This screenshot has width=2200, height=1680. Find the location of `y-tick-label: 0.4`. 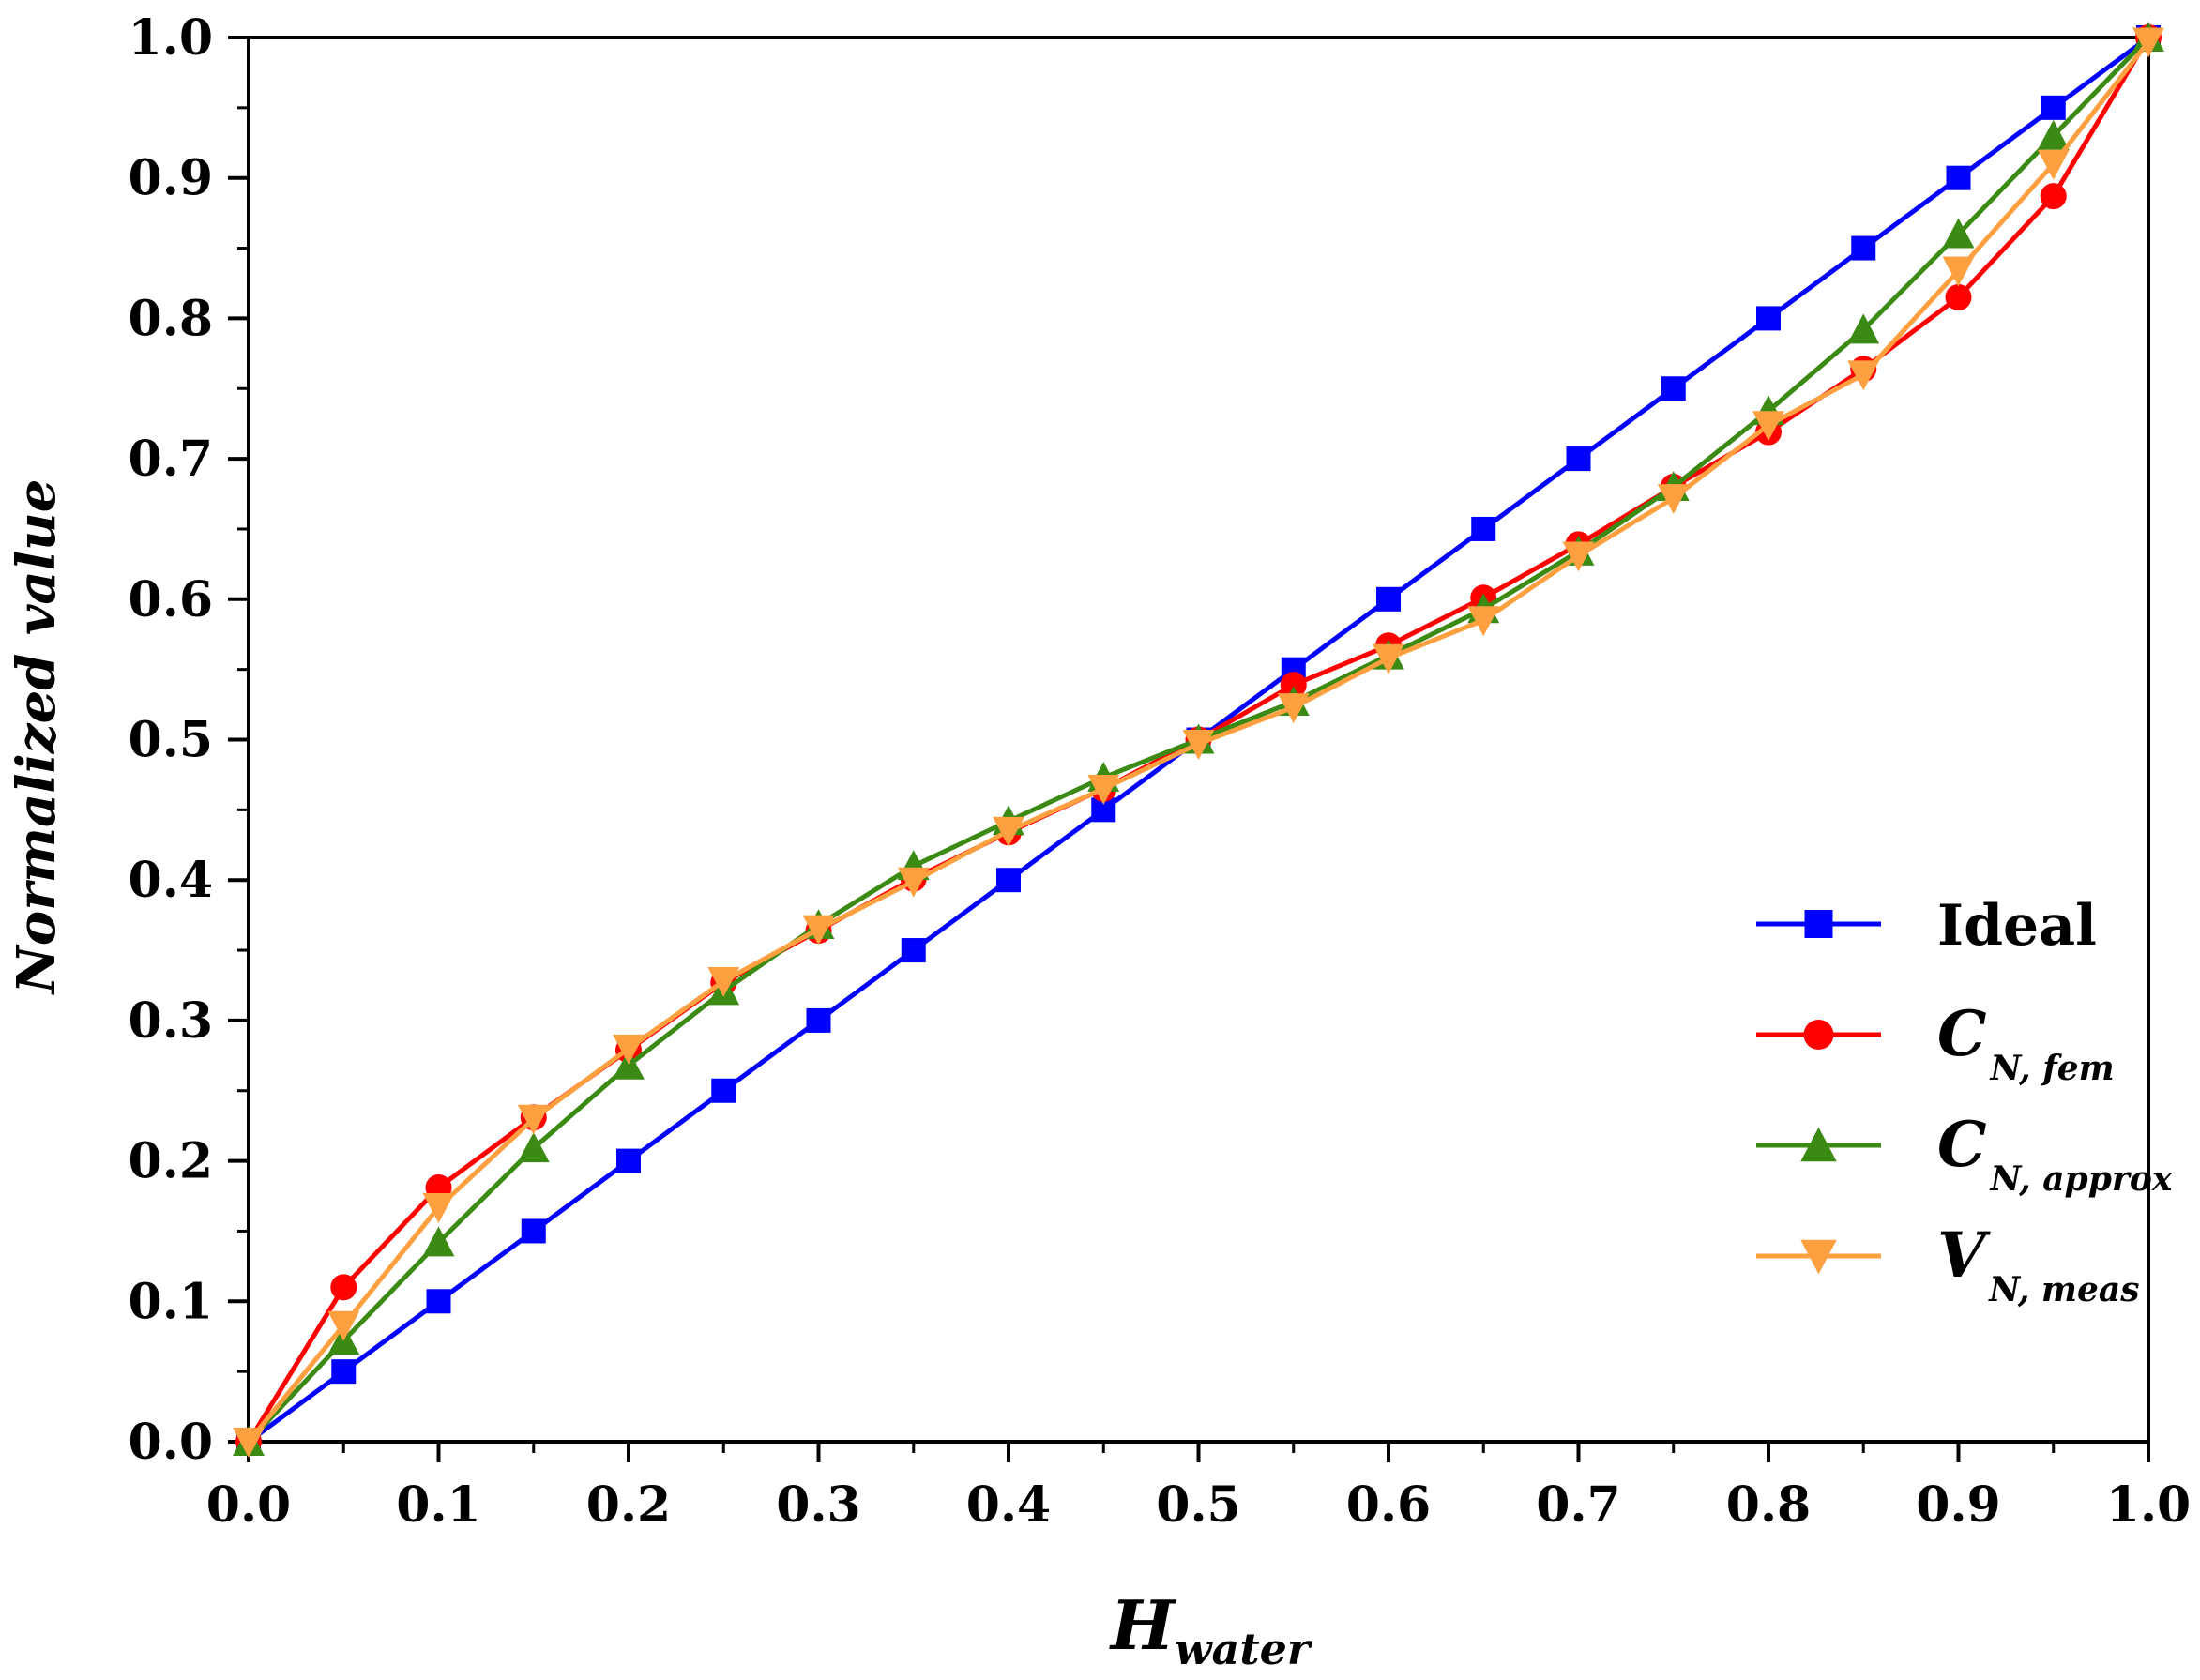

y-tick-label: 0.4 is located at coordinates (171, 880).